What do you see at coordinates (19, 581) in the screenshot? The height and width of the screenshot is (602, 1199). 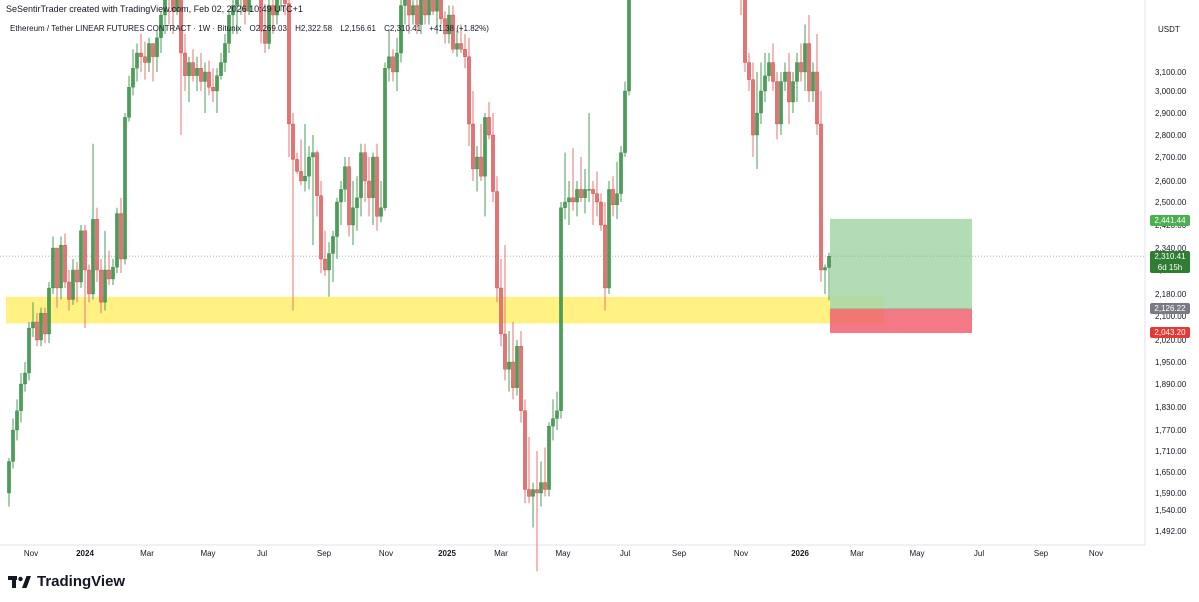 I see `tradingview-logo-icon` at bounding box center [19, 581].